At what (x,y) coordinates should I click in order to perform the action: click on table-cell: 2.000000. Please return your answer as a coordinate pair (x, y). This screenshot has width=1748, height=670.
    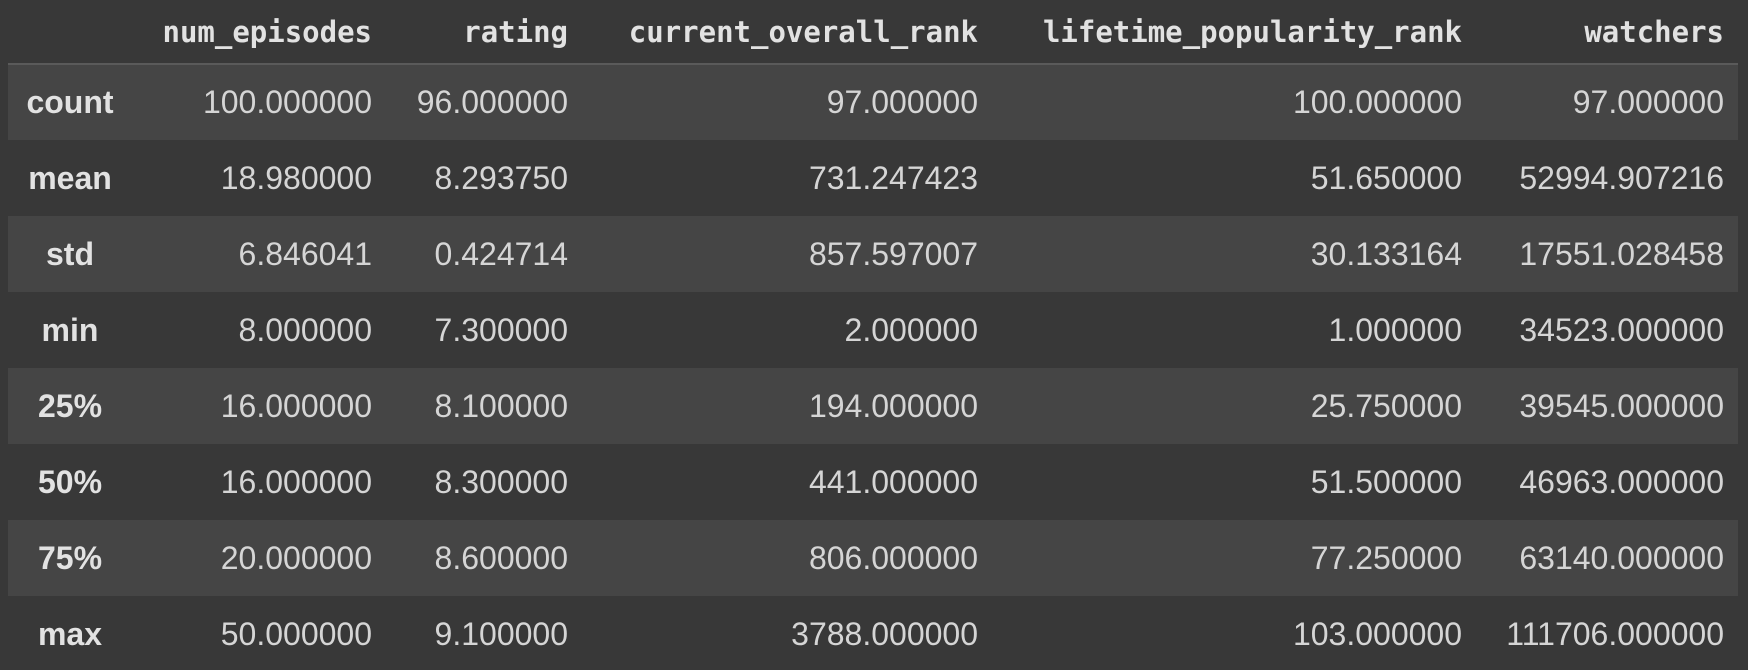
    Looking at the image, I should click on (911, 329).